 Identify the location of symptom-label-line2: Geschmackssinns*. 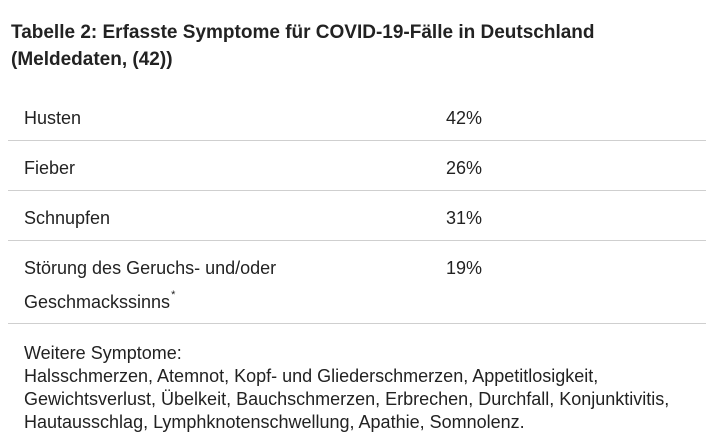
(100, 300).